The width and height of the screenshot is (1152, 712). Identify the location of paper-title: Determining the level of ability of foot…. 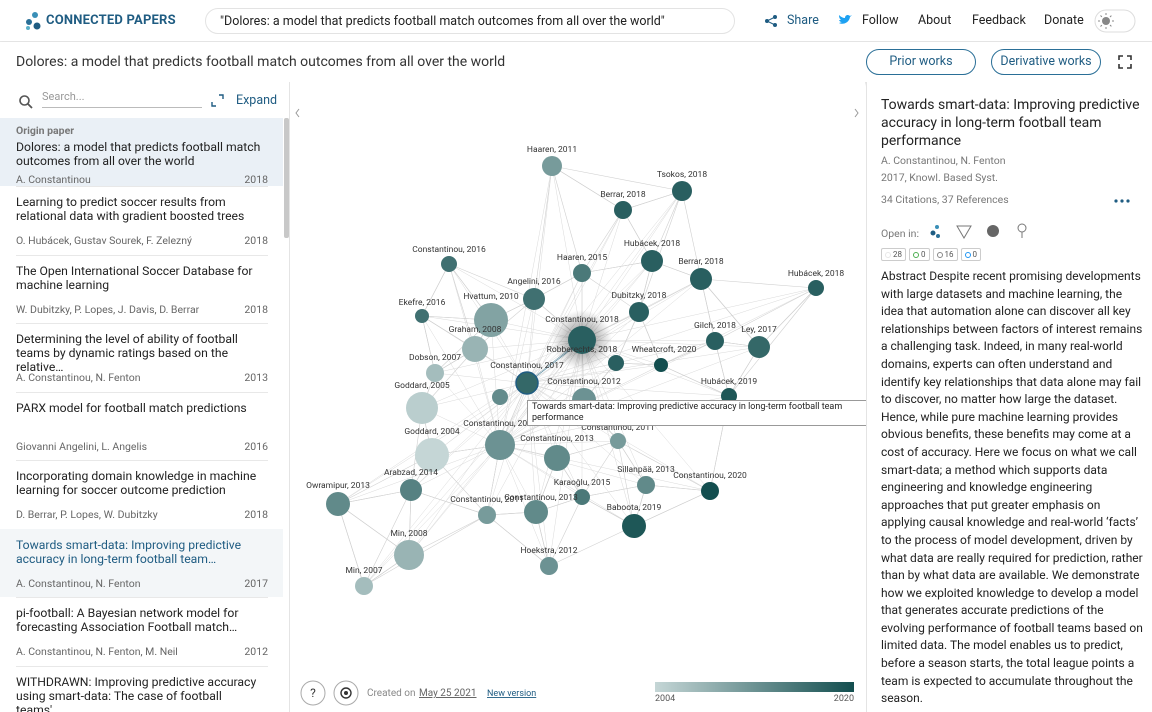
(127, 353).